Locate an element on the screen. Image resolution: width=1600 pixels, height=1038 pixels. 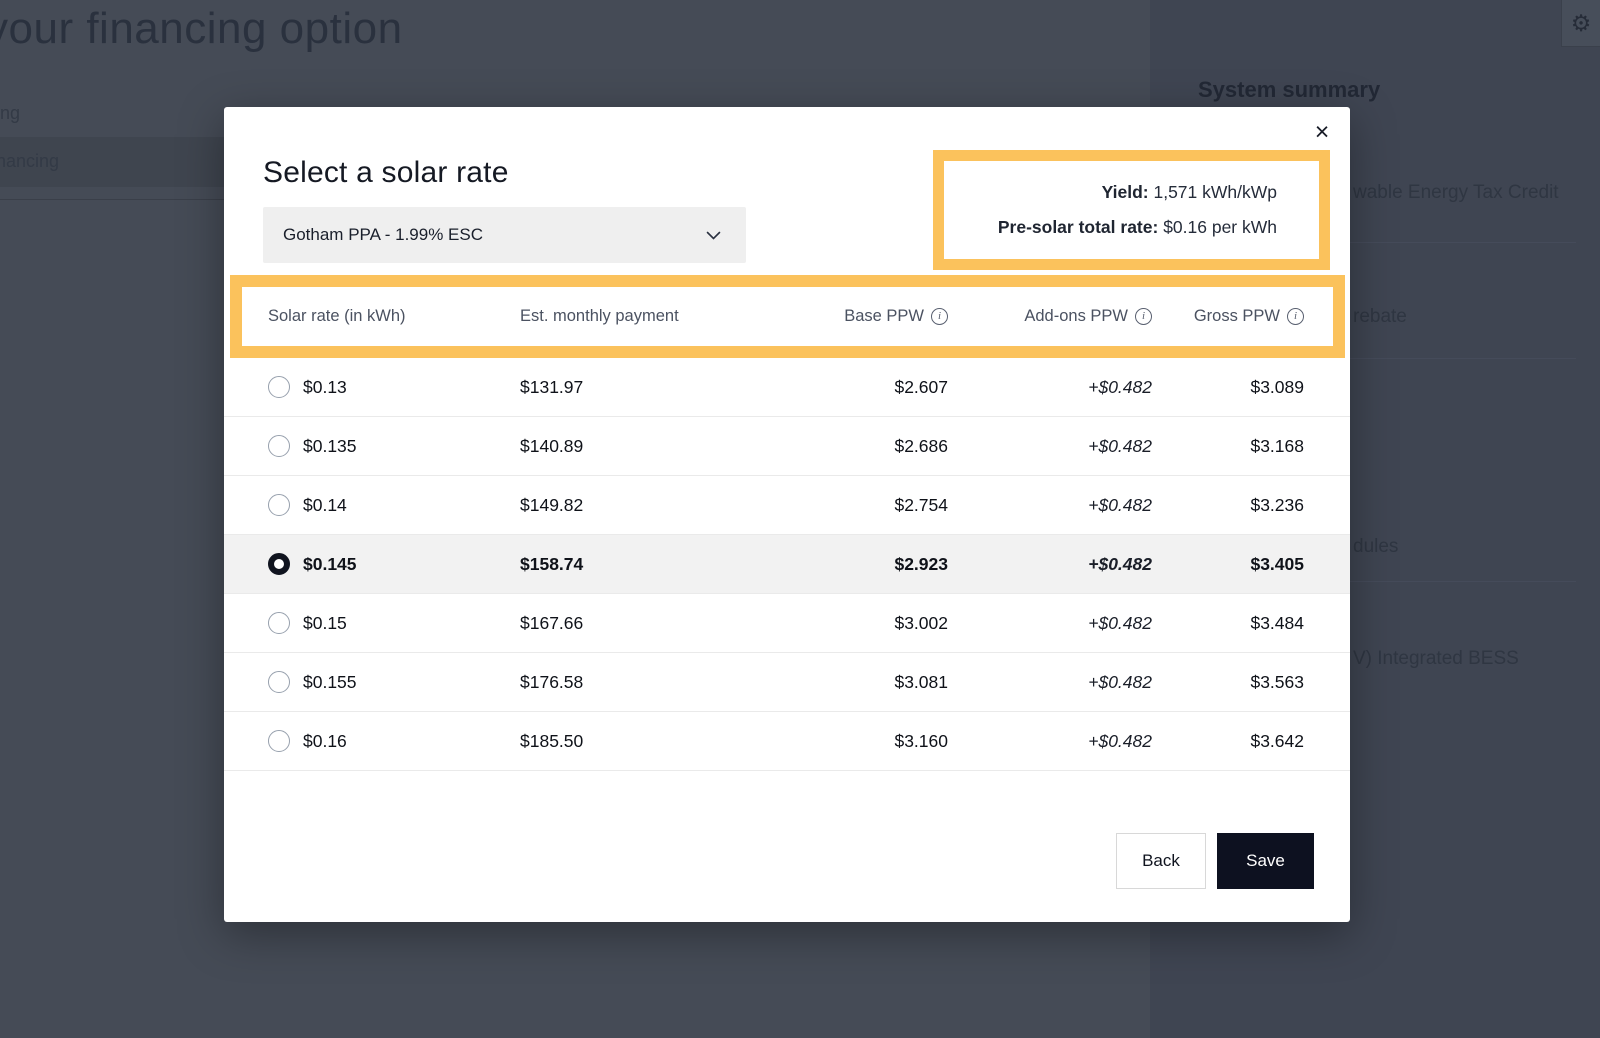
table-row: $0.155 $176.58 $3.081 +$0.482 $3.563 is located at coordinates (787, 682).